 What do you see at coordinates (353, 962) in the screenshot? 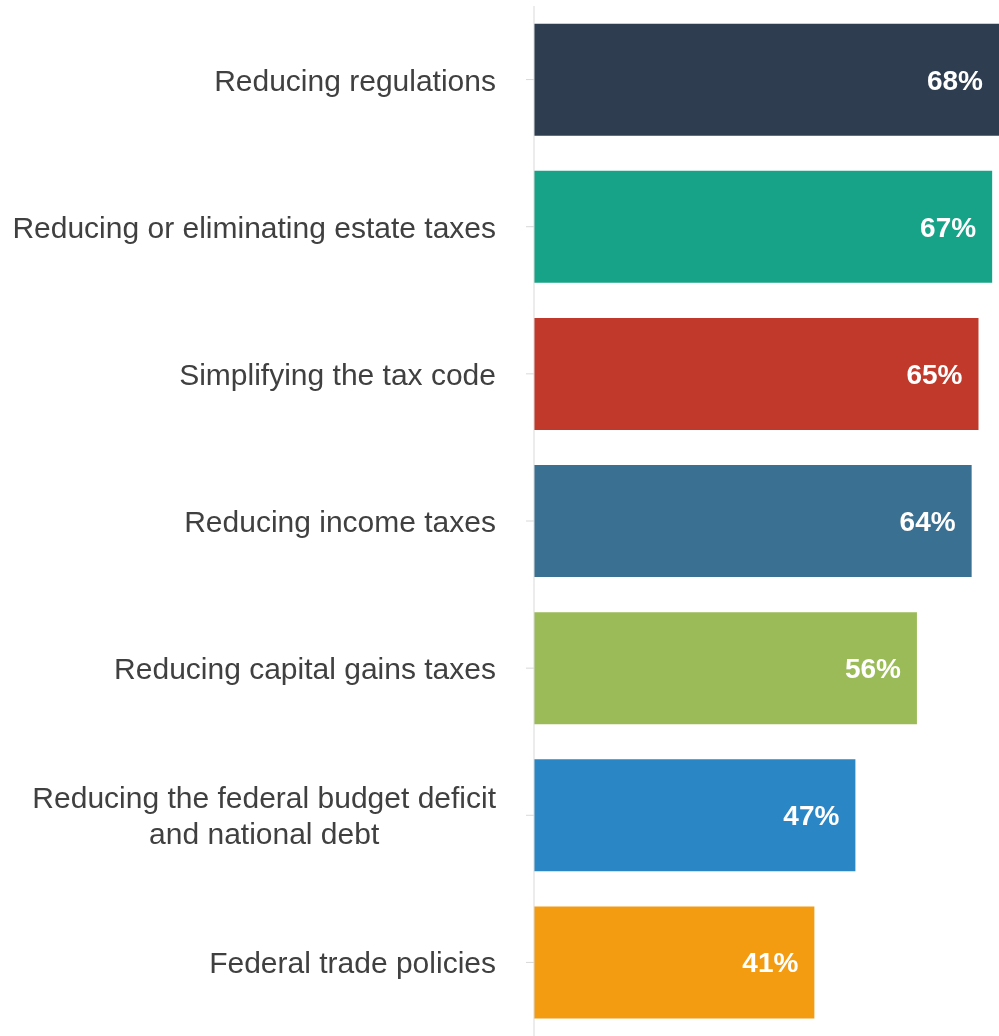
I see `y-tick-label: Federal trade policies` at bounding box center [353, 962].